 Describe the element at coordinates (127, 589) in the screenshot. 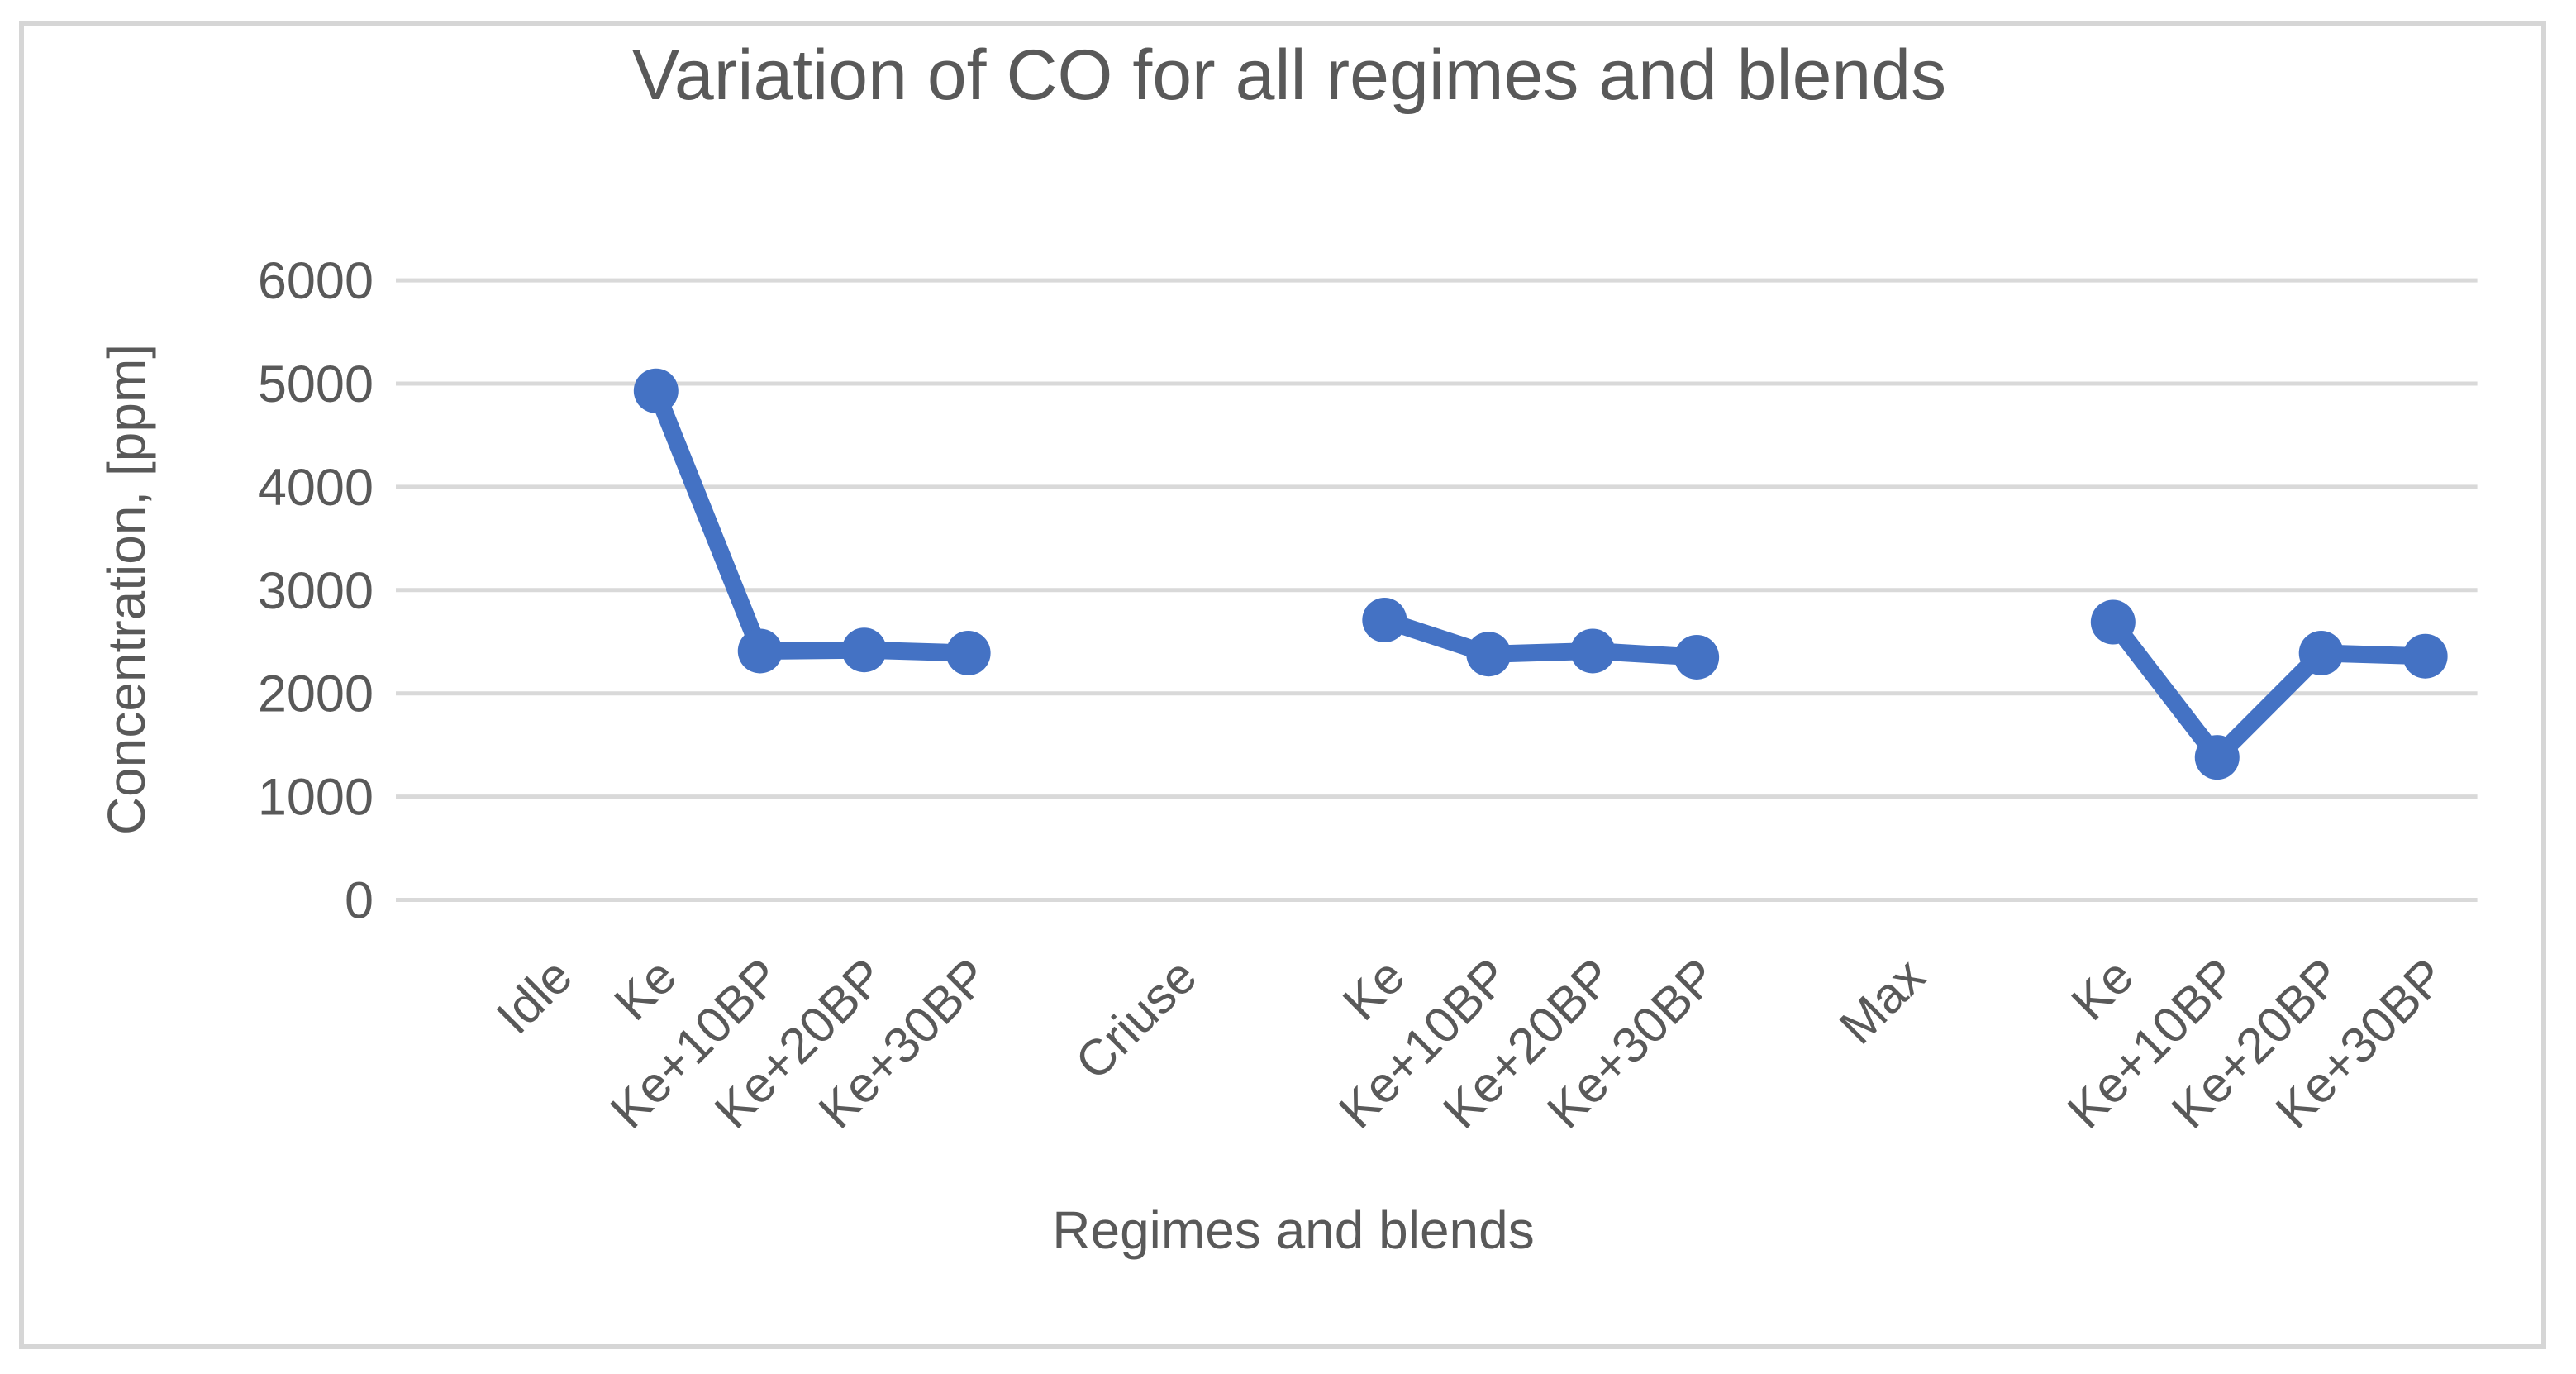

I see `y-axis-title: Concentration, [ppm]` at that location.